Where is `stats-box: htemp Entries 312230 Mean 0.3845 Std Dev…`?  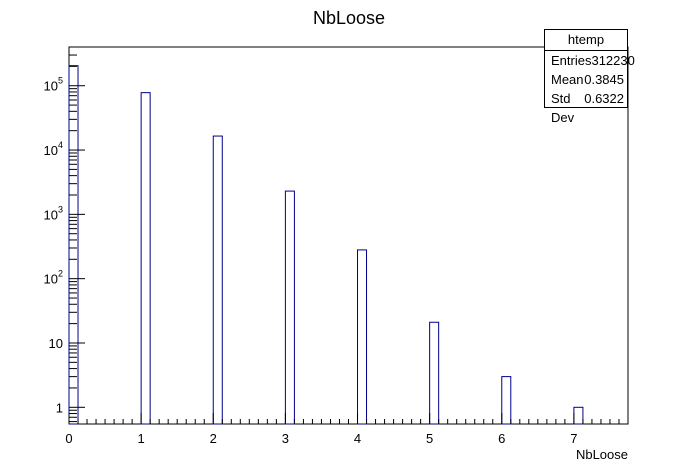 stats-box: htemp Entries 312230 Mean 0.3845 Std Dev… is located at coordinates (589, 77).